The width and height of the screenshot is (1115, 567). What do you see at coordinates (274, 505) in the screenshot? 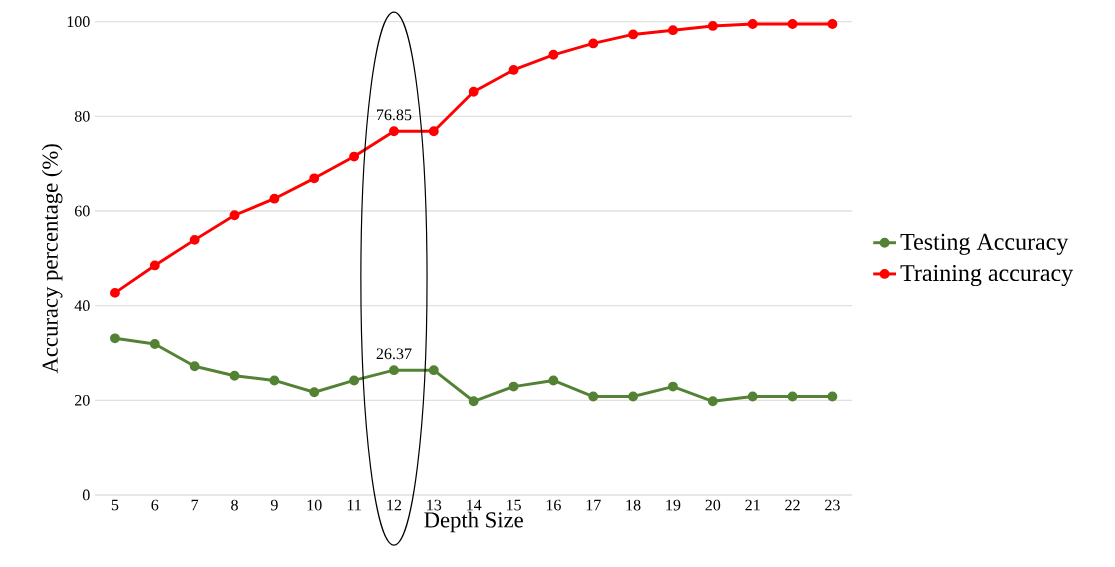
I see `x-tick-label: 9` at bounding box center [274, 505].